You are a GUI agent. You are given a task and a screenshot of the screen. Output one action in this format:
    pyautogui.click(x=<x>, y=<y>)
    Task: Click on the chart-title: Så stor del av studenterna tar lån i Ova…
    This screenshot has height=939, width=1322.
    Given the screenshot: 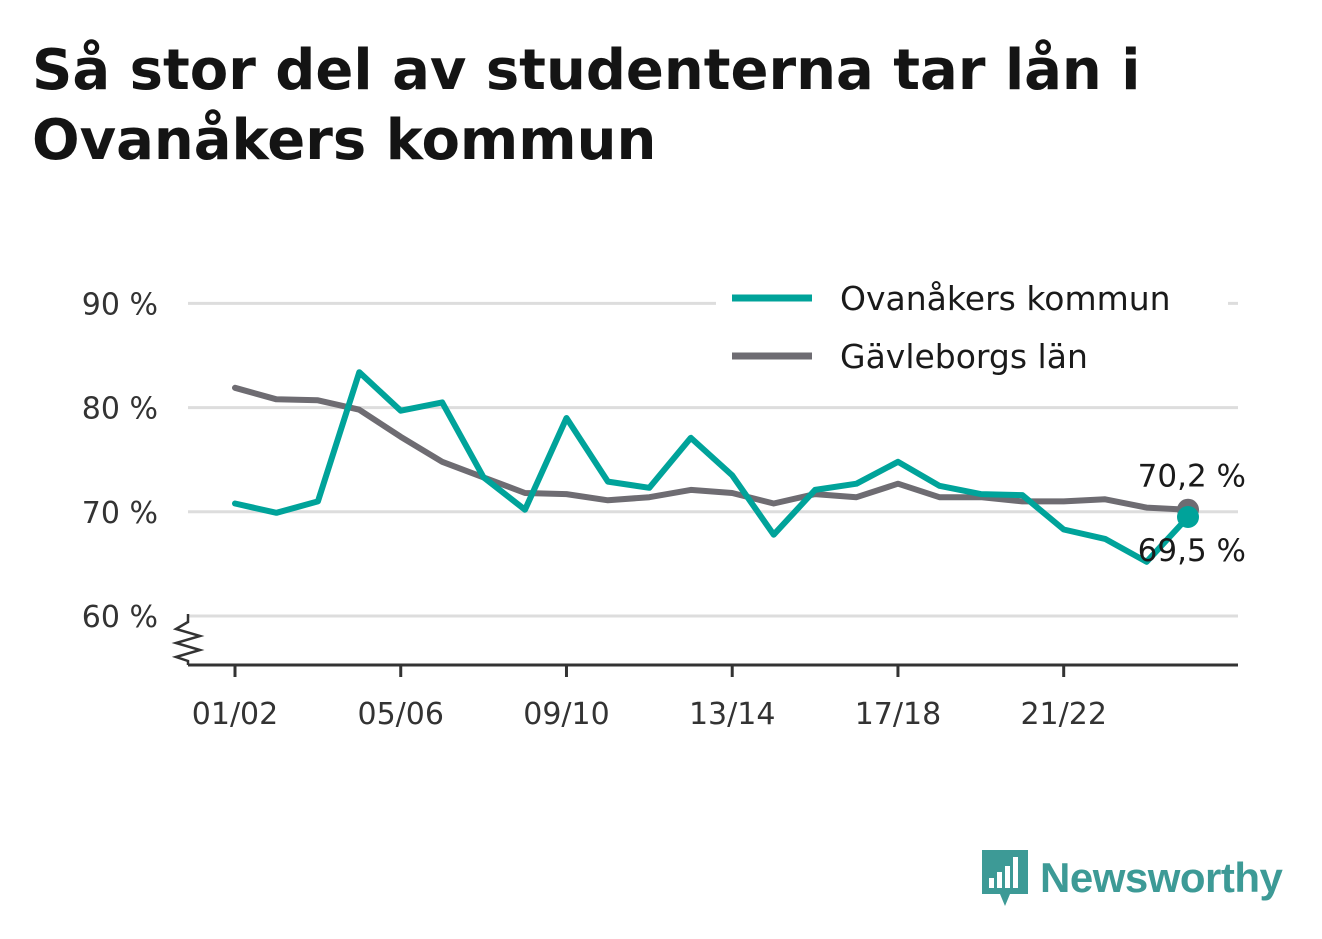 What is the action you would take?
    pyautogui.click(x=586, y=105)
    